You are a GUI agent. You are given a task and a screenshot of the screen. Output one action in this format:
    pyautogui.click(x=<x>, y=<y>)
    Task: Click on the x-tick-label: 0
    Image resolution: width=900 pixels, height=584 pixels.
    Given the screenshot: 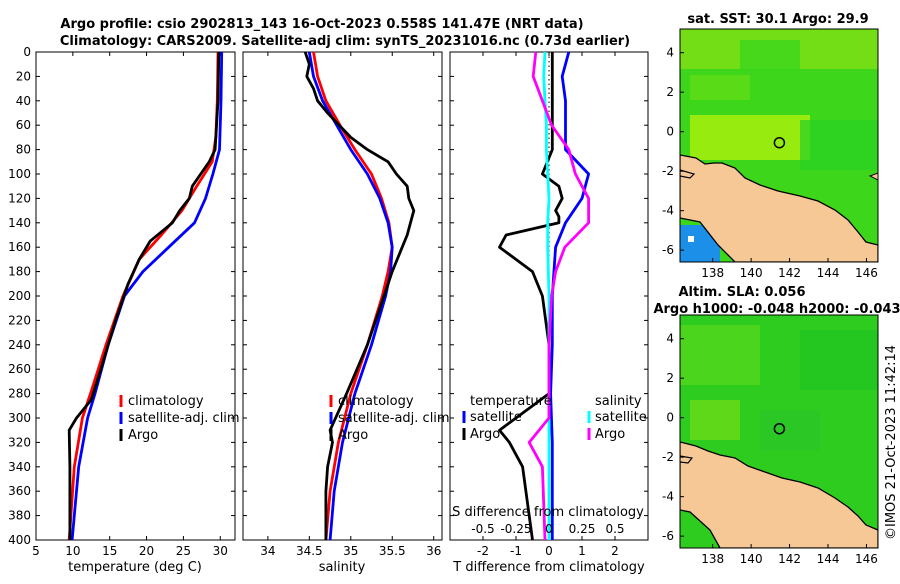 What is the action you would take?
    pyautogui.click(x=549, y=551)
    